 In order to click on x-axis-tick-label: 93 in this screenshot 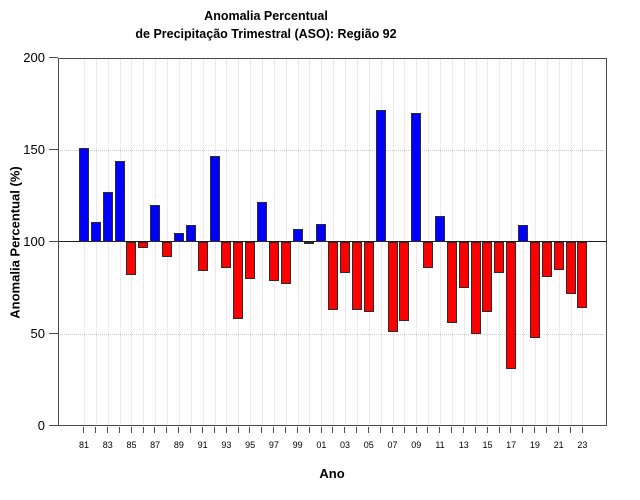, I will do `click(226, 445)`.